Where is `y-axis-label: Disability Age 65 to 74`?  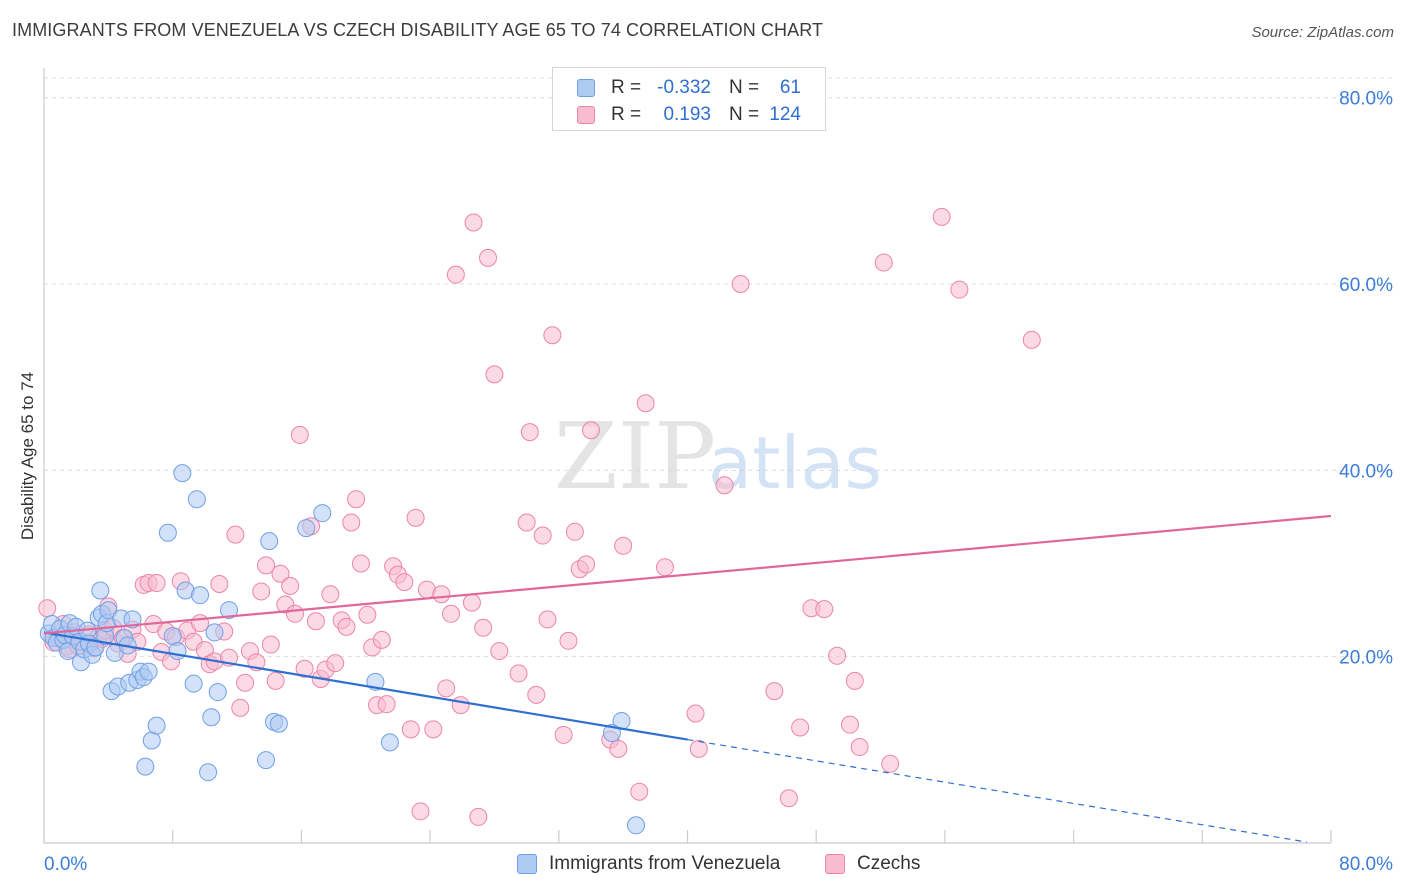
y-axis-label: Disability Age 65 to 74 is located at coordinates (27, 456).